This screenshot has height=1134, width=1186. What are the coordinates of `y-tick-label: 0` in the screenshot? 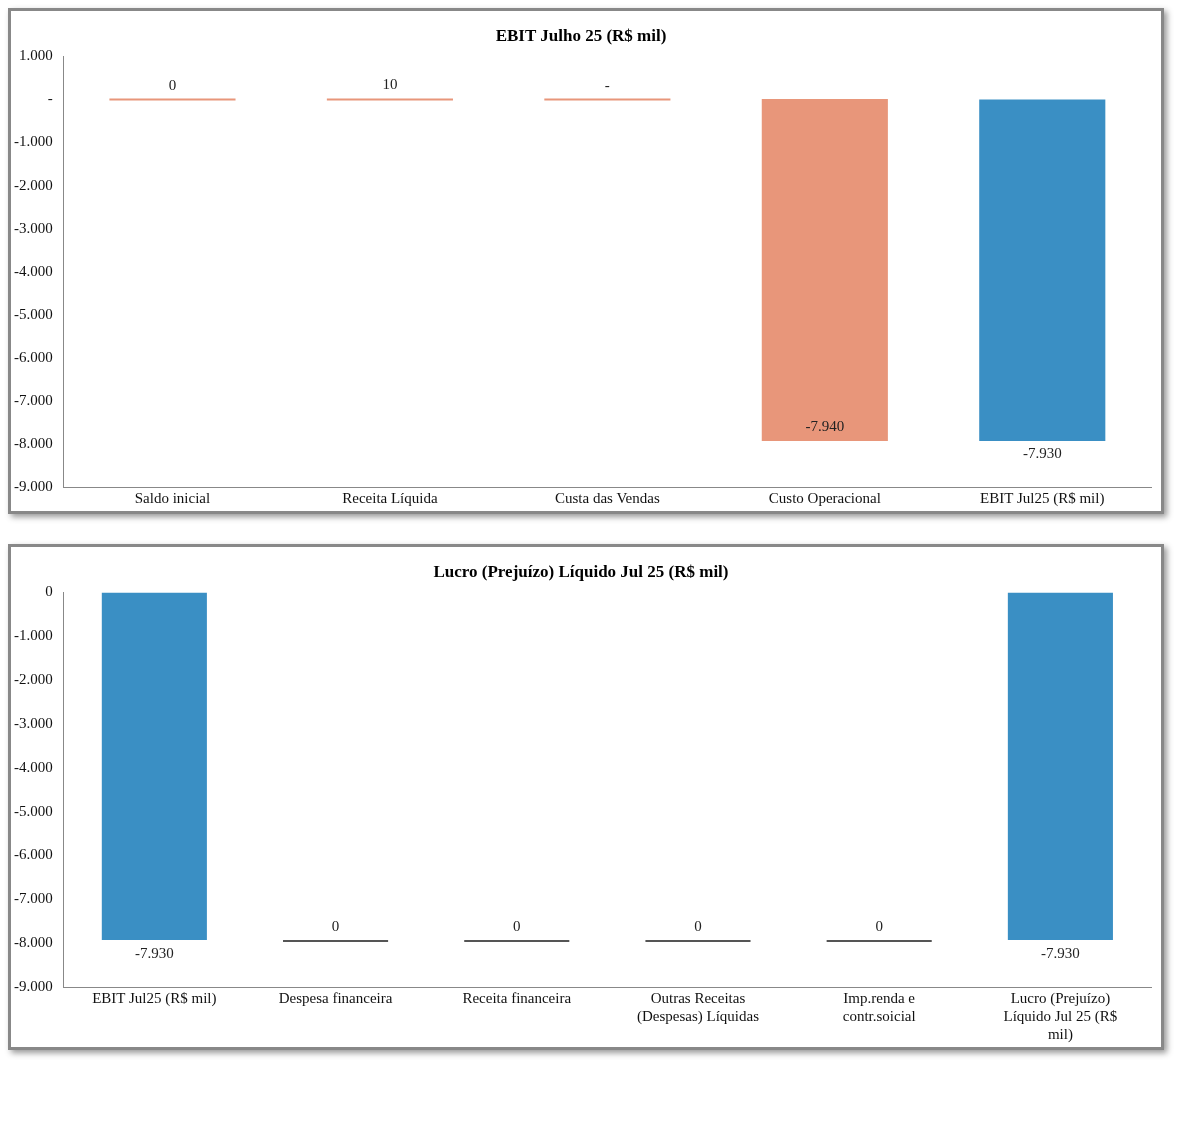 It's located at (49, 591).